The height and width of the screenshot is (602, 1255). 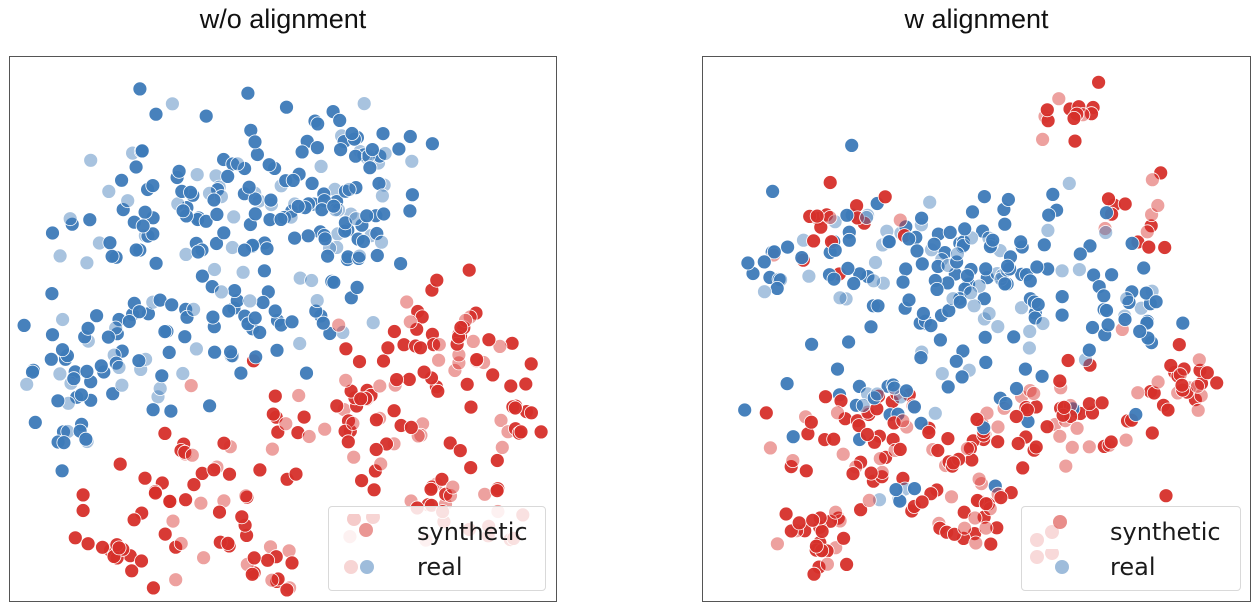 I want to click on legend-label-real: real, so click(x=1133, y=567).